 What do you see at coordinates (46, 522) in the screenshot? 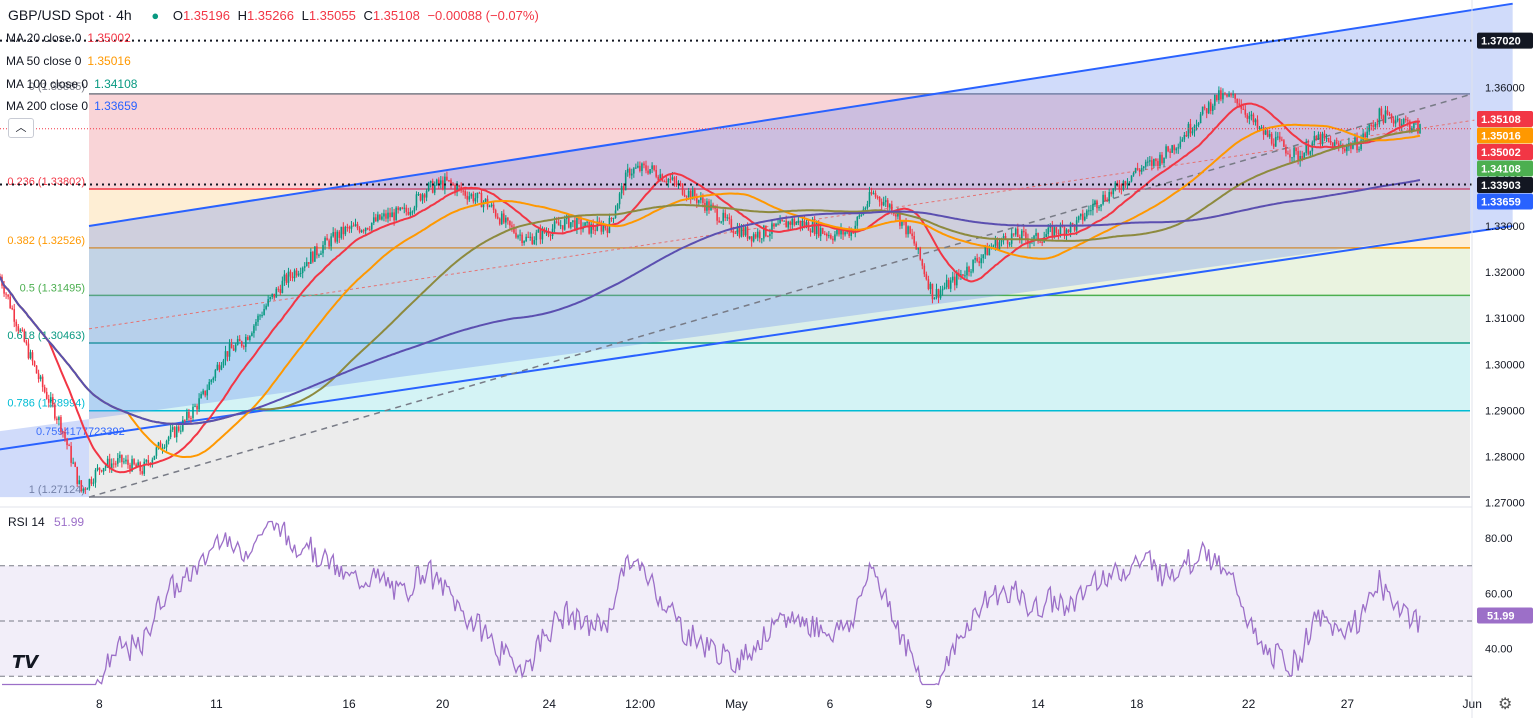
I see `rsi-legend: RSI 14 51.99` at bounding box center [46, 522].